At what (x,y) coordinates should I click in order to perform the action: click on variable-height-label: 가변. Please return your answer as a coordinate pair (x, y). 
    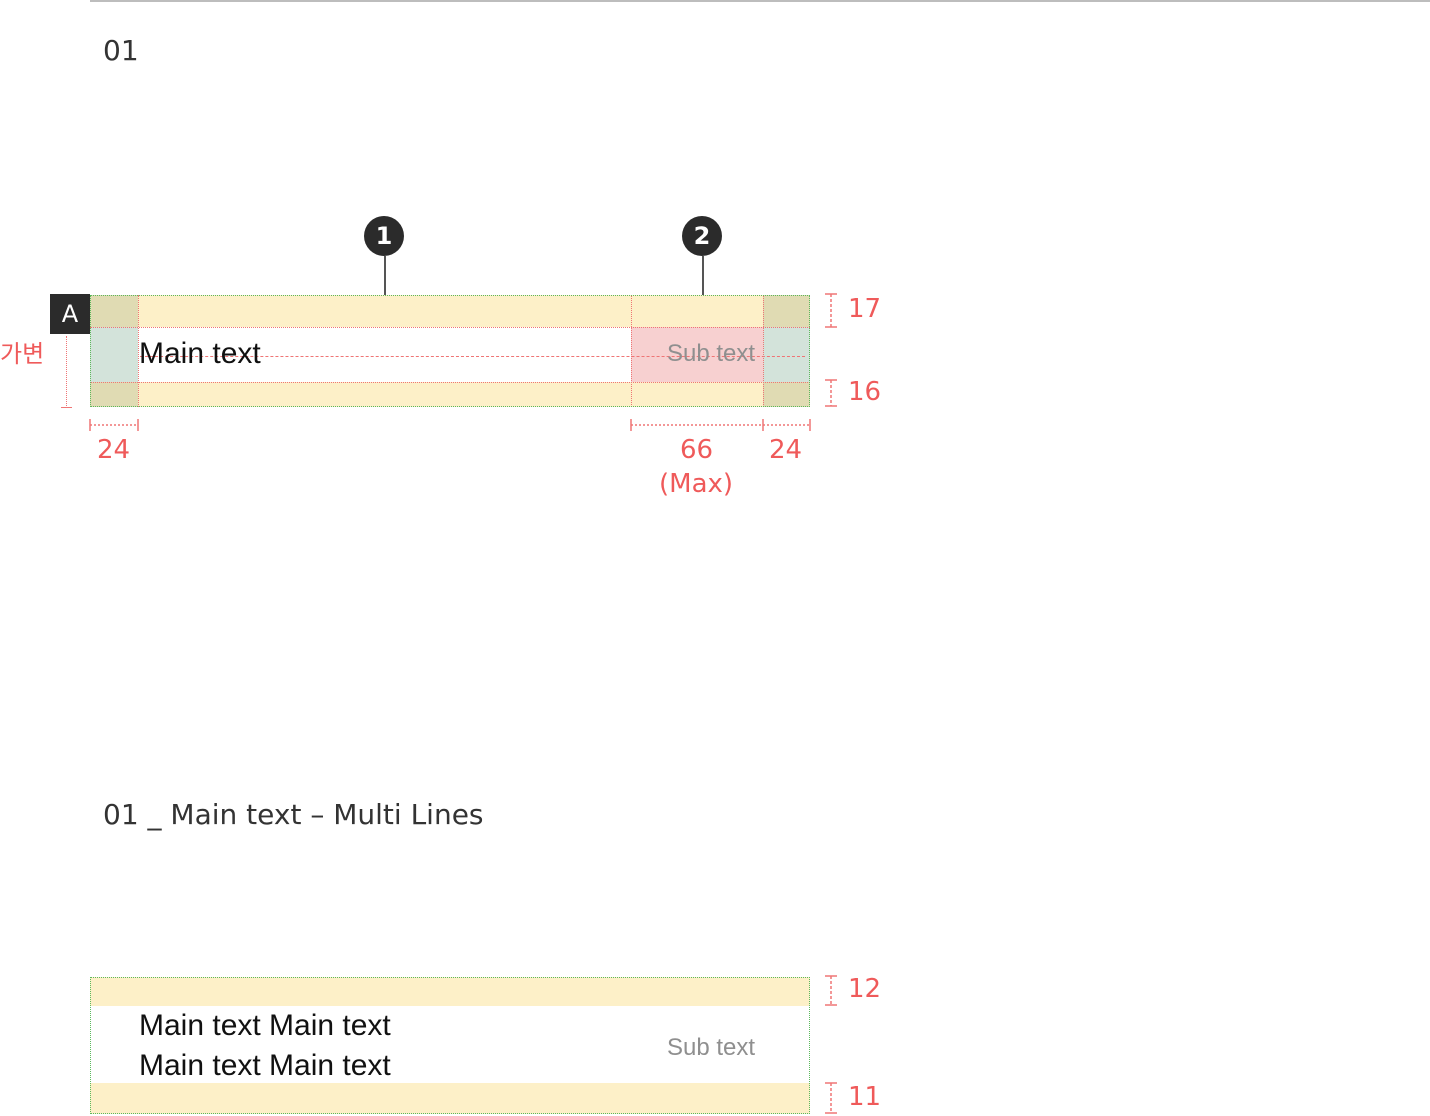
    Looking at the image, I should click on (22, 354).